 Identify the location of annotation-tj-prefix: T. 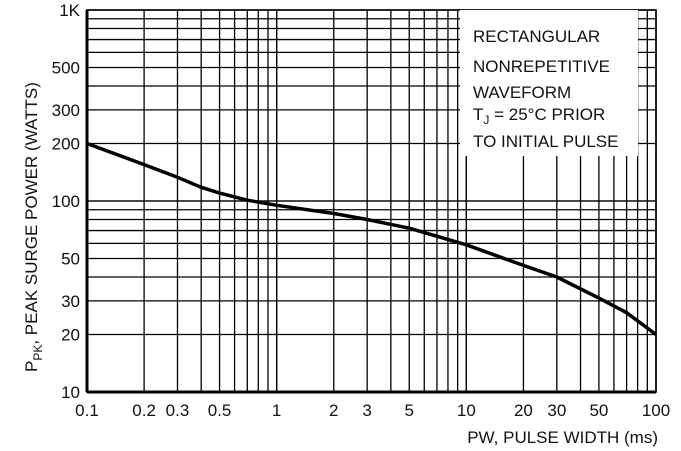
(478, 114).